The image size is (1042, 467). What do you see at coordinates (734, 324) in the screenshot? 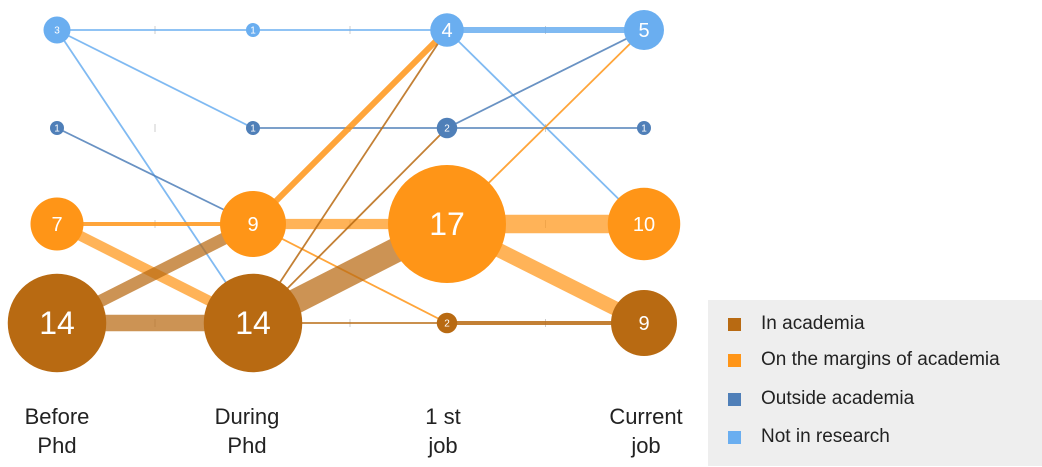
I see `legend-swatch-in-academia` at bounding box center [734, 324].